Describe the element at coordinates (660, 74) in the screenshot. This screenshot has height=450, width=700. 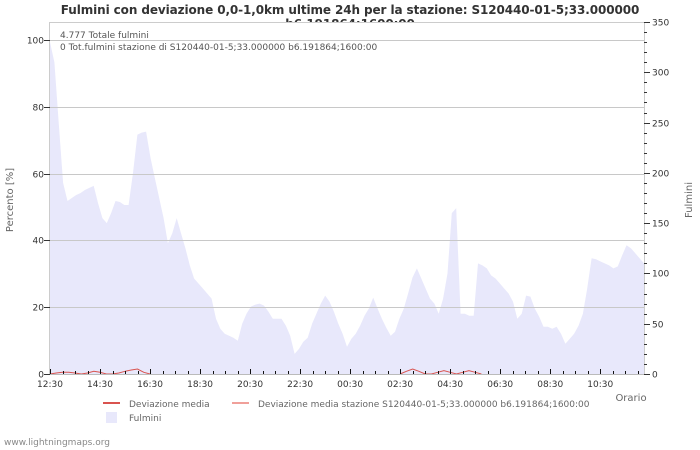
I see `svg-text: 300` at that location.